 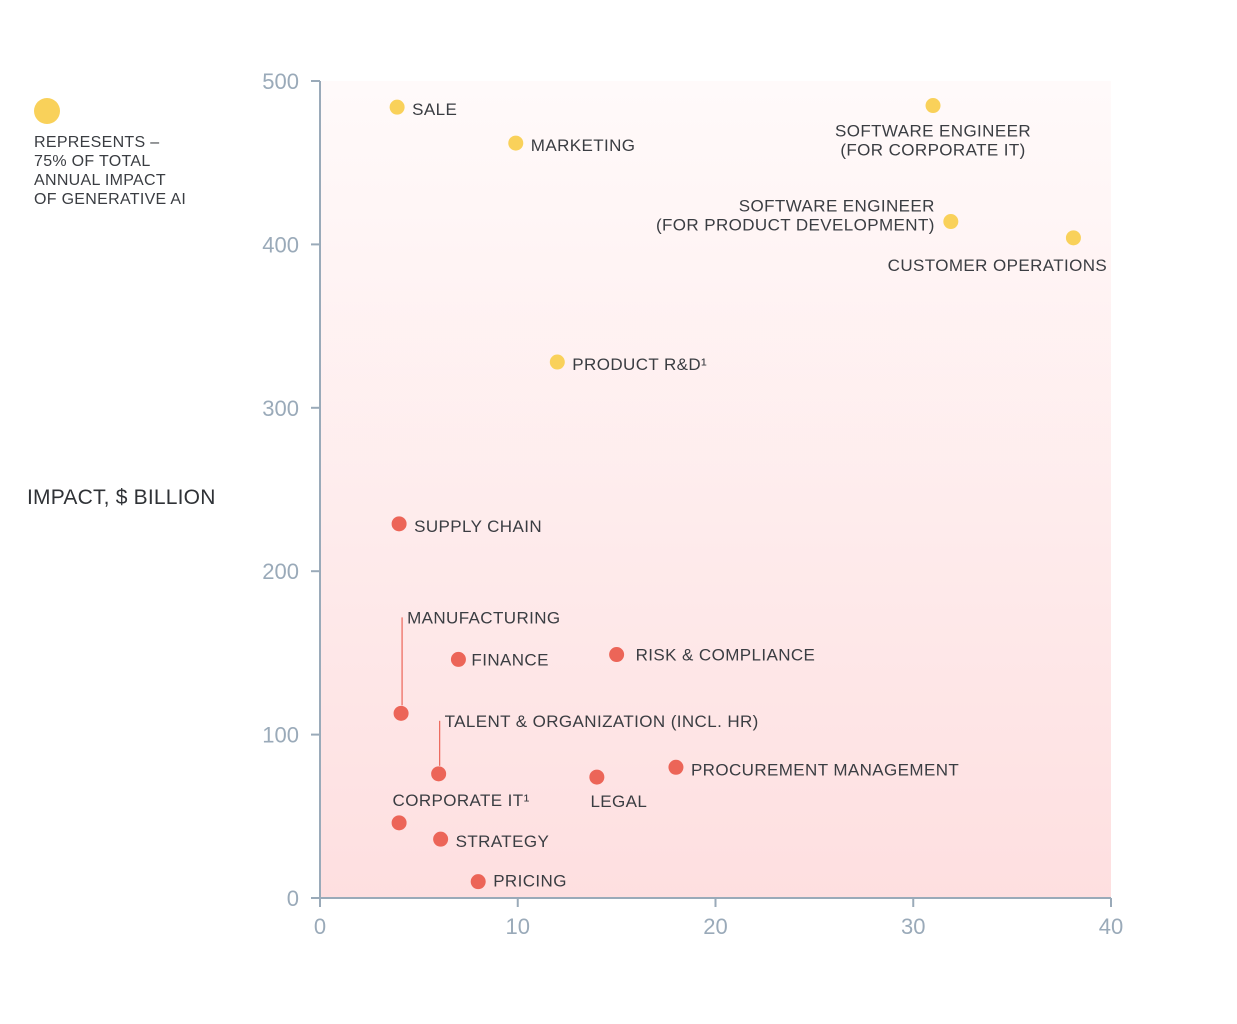 What do you see at coordinates (913, 926) in the screenshot?
I see `x-tick-label: 30` at bounding box center [913, 926].